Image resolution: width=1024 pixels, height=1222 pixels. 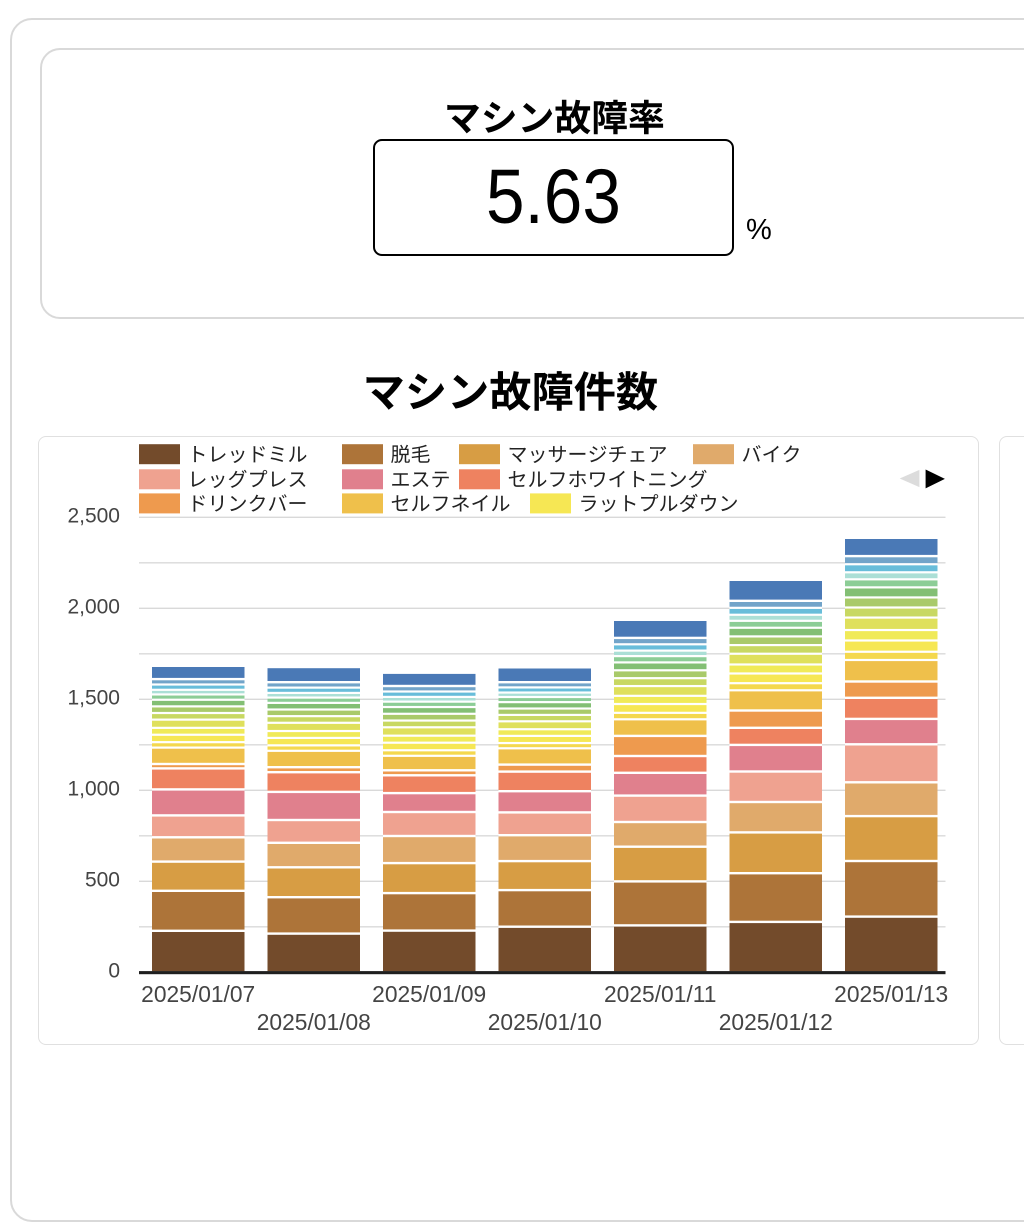 I want to click on svg-text: 2,500, so click(x=93, y=516).